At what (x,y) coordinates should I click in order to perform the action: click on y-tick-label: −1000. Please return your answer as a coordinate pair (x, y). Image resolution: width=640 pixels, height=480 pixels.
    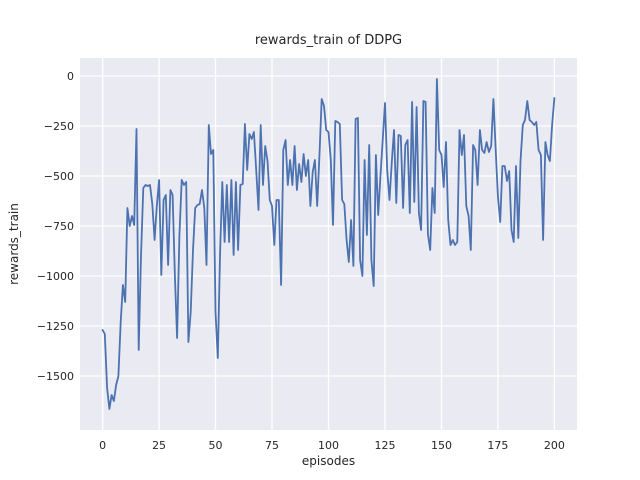
    Looking at the image, I should click on (55, 276).